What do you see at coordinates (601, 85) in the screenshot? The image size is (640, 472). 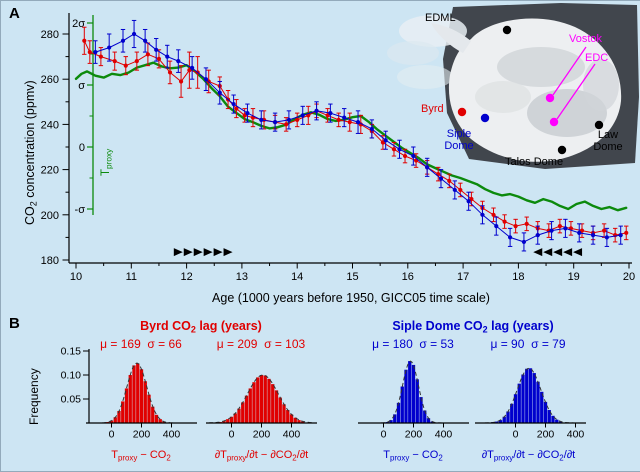 I see `map-ice-shading` at bounding box center [601, 85].